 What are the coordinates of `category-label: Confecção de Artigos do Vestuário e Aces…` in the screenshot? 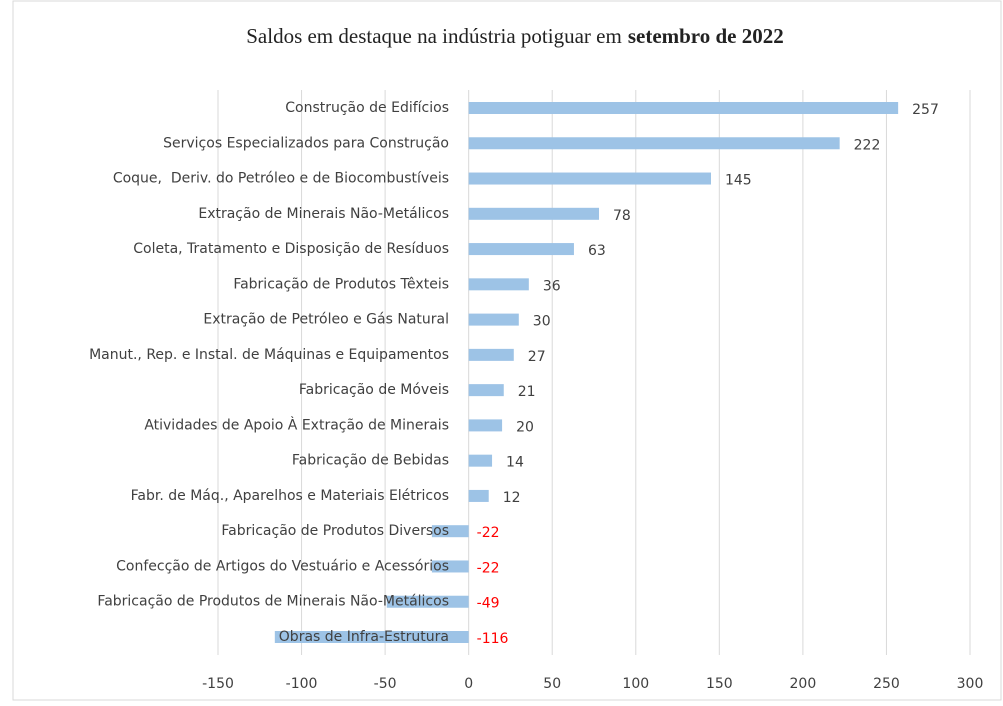 It's located at (282, 566).